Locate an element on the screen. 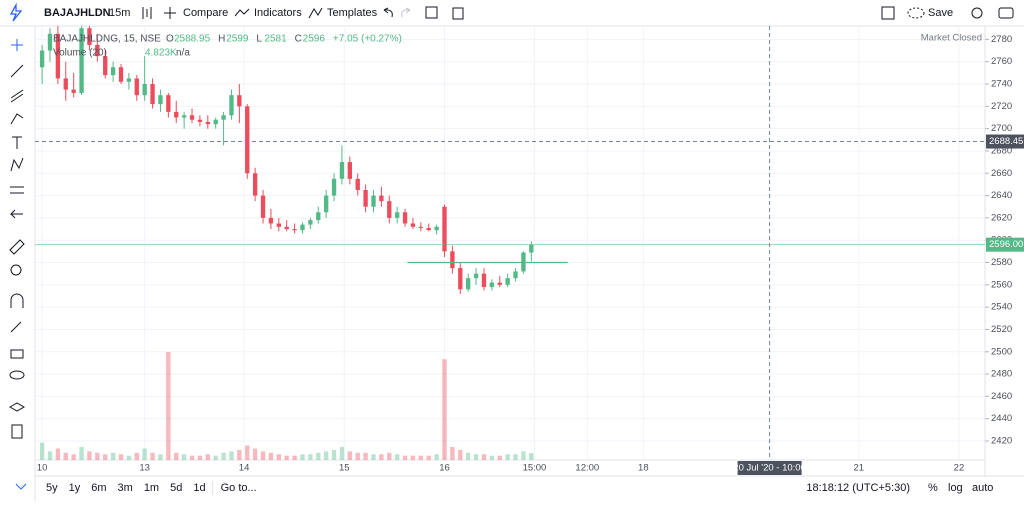 This screenshot has height=506, width=1024. change: +7.05 (+0.27%) is located at coordinates (367, 39).